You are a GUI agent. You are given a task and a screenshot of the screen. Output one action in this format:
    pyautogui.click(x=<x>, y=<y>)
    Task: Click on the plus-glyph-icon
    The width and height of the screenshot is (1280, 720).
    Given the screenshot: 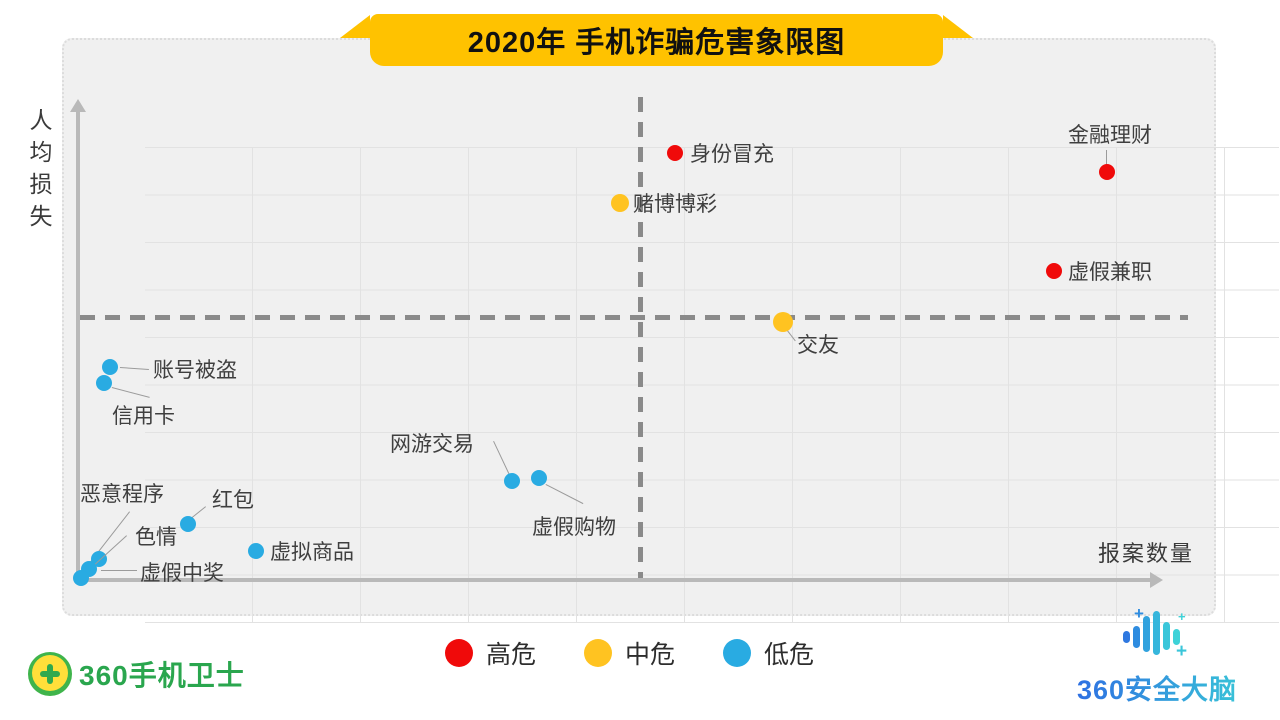 What is the action you would take?
    pyautogui.click(x=50, y=674)
    